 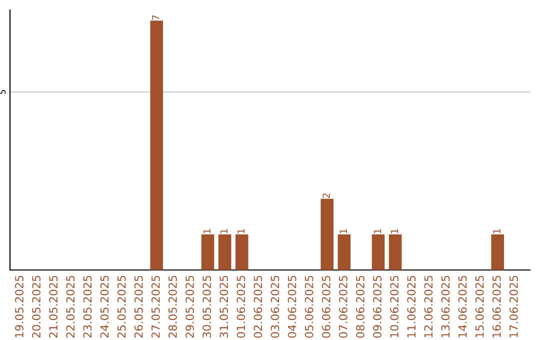 What do you see at coordinates (206, 307) in the screenshot?
I see `x-tick-label: 30.05.2025` at bounding box center [206, 307].